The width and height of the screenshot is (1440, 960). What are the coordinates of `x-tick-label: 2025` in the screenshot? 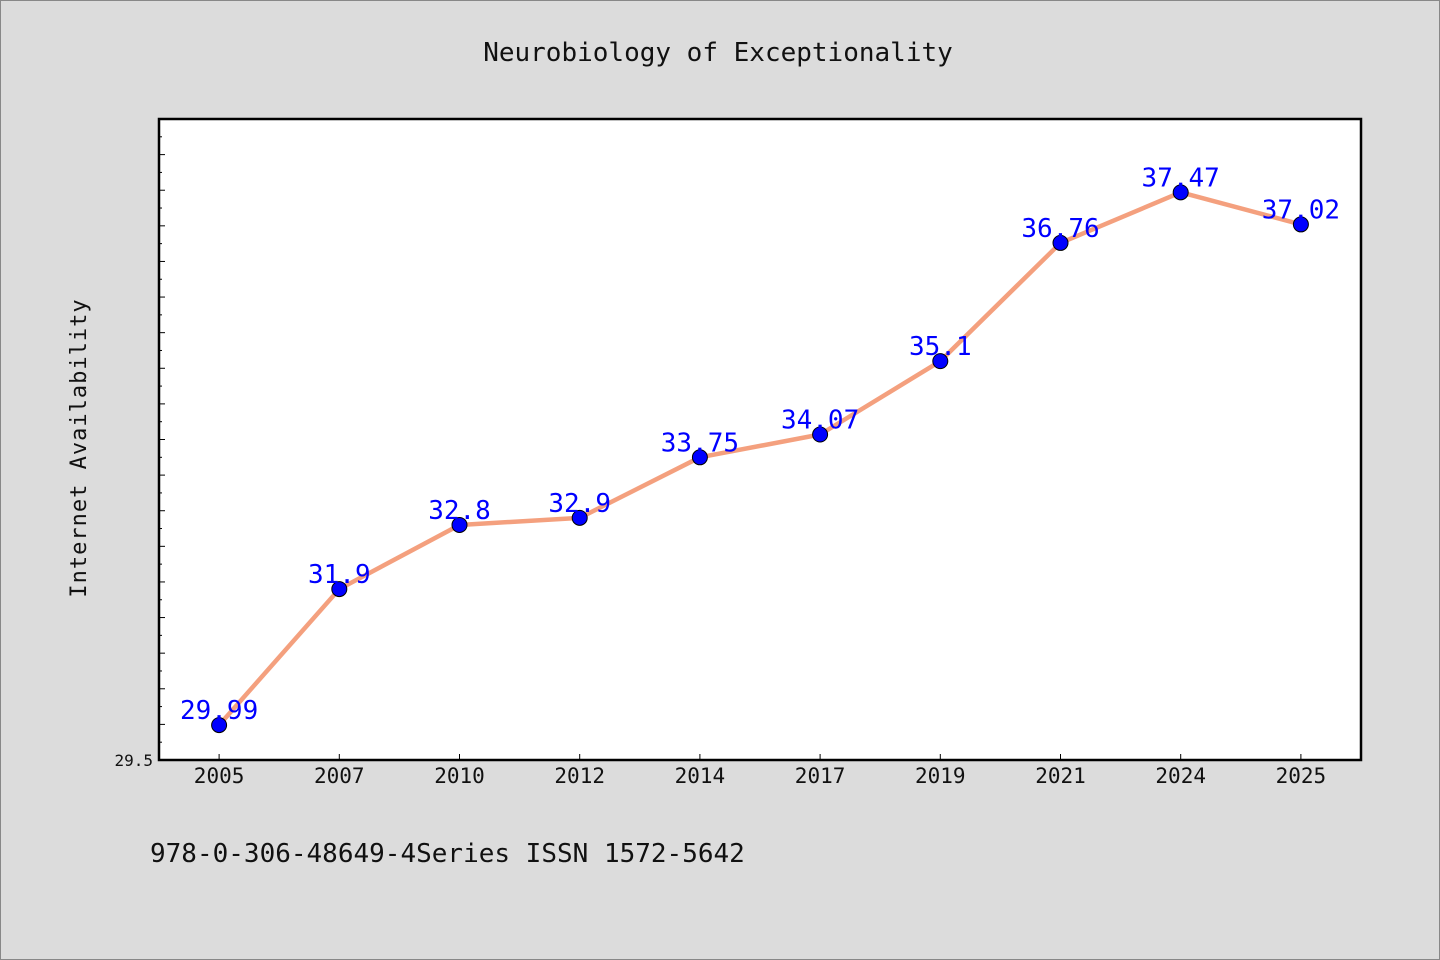 It's located at (1301, 776).